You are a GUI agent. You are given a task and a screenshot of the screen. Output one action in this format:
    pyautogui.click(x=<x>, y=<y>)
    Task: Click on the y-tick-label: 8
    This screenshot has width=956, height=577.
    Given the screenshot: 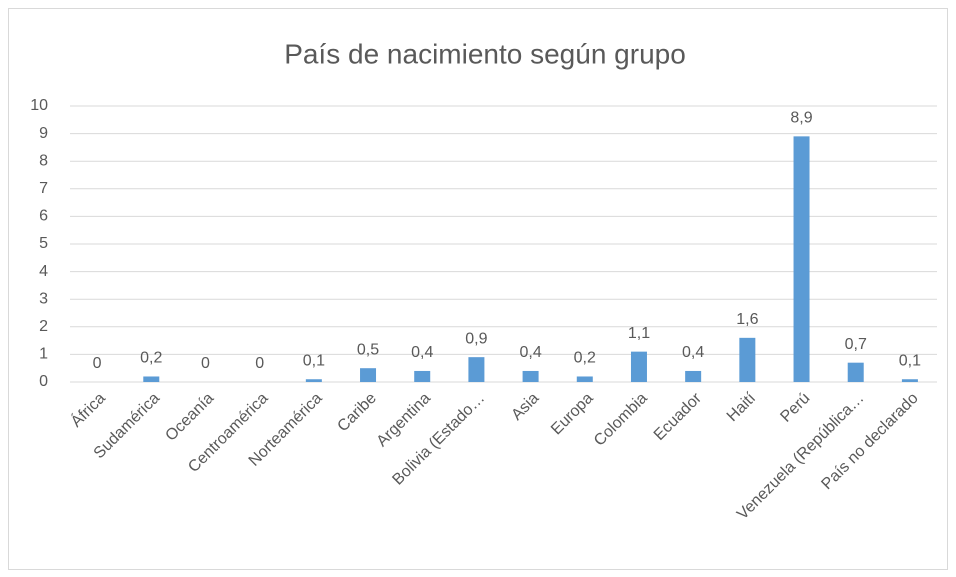 What is the action you would take?
    pyautogui.click(x=43, y=160)
    